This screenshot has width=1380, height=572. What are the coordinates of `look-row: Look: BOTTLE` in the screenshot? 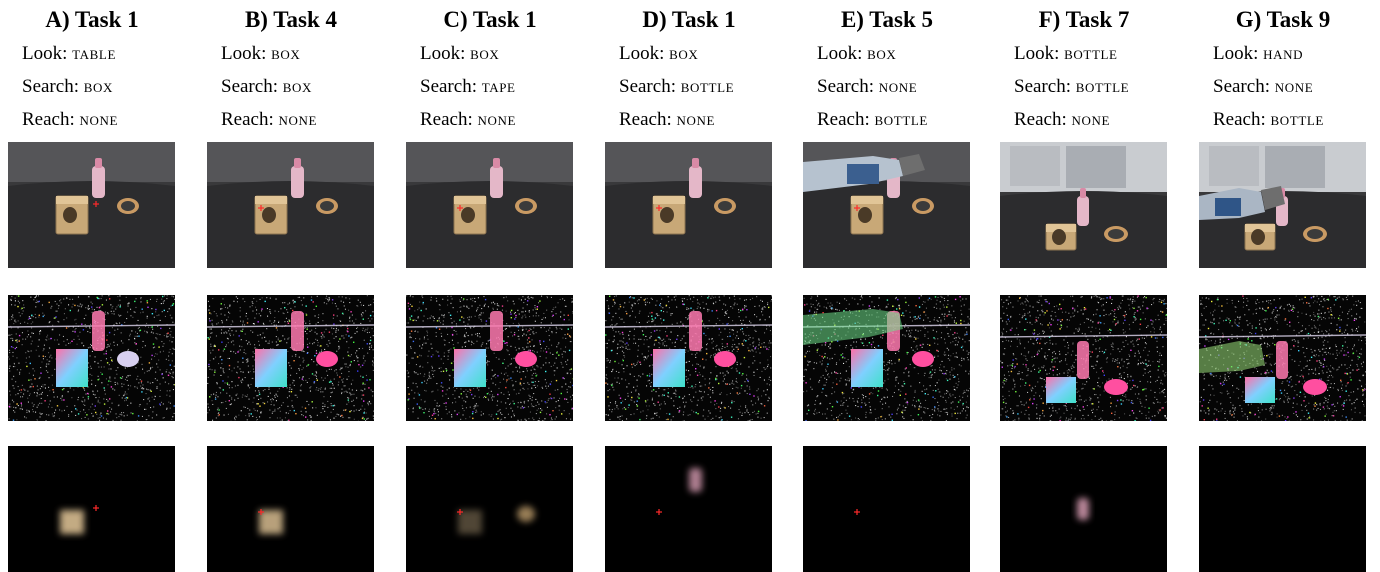 It's located at (1066, 54).